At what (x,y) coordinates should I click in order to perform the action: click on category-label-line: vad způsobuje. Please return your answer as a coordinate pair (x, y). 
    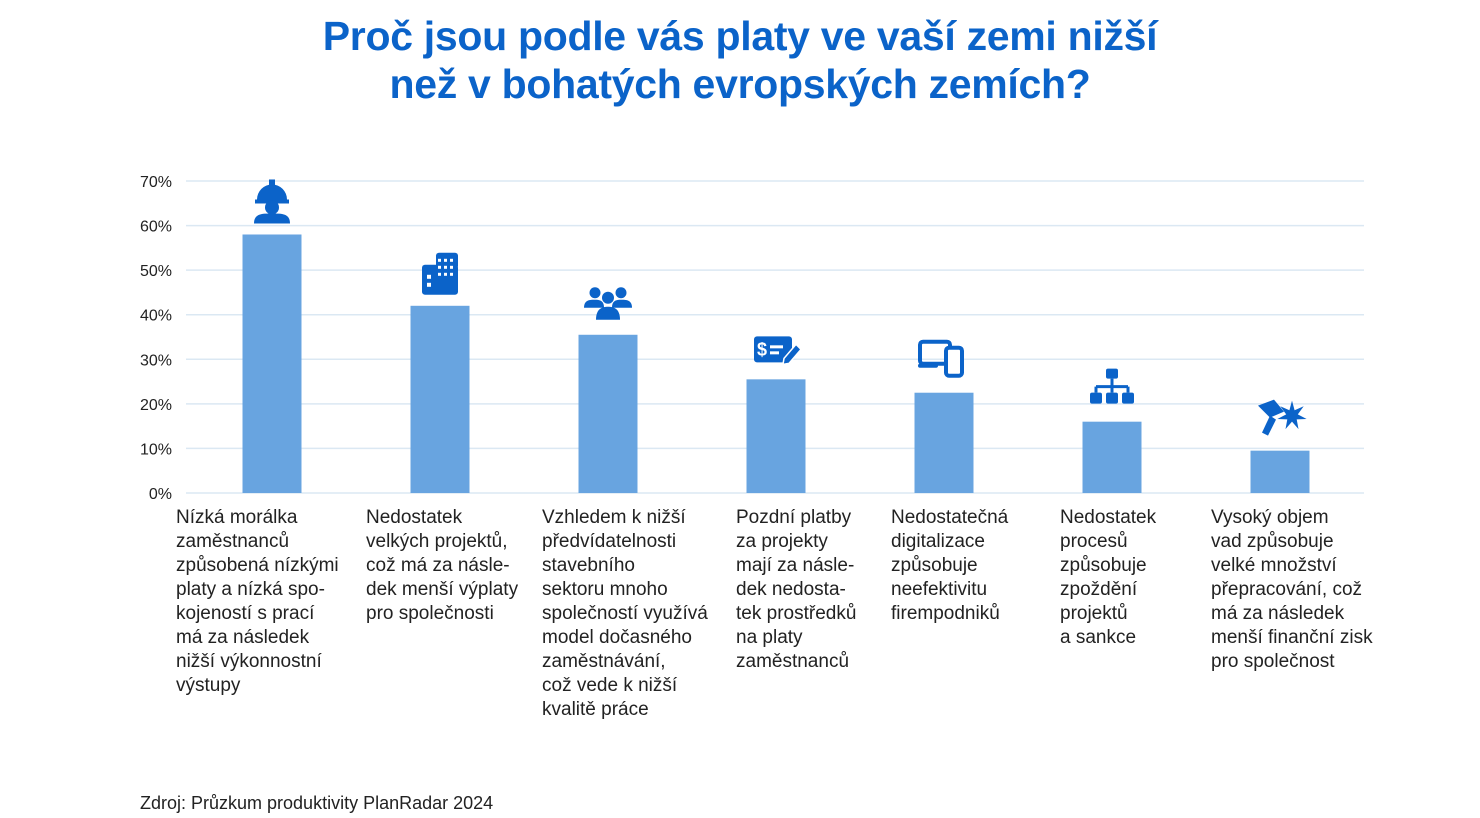
    Looking at the image, I should click on (1272, 541).